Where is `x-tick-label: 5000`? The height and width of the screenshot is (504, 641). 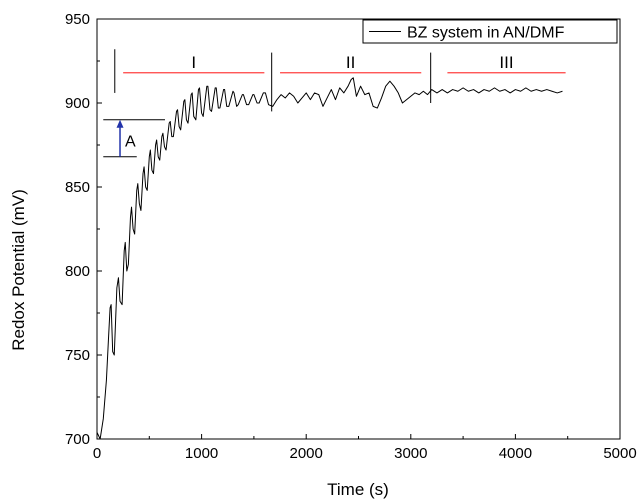 x-tick-label: 5000 is located at coordinates (619, 453).